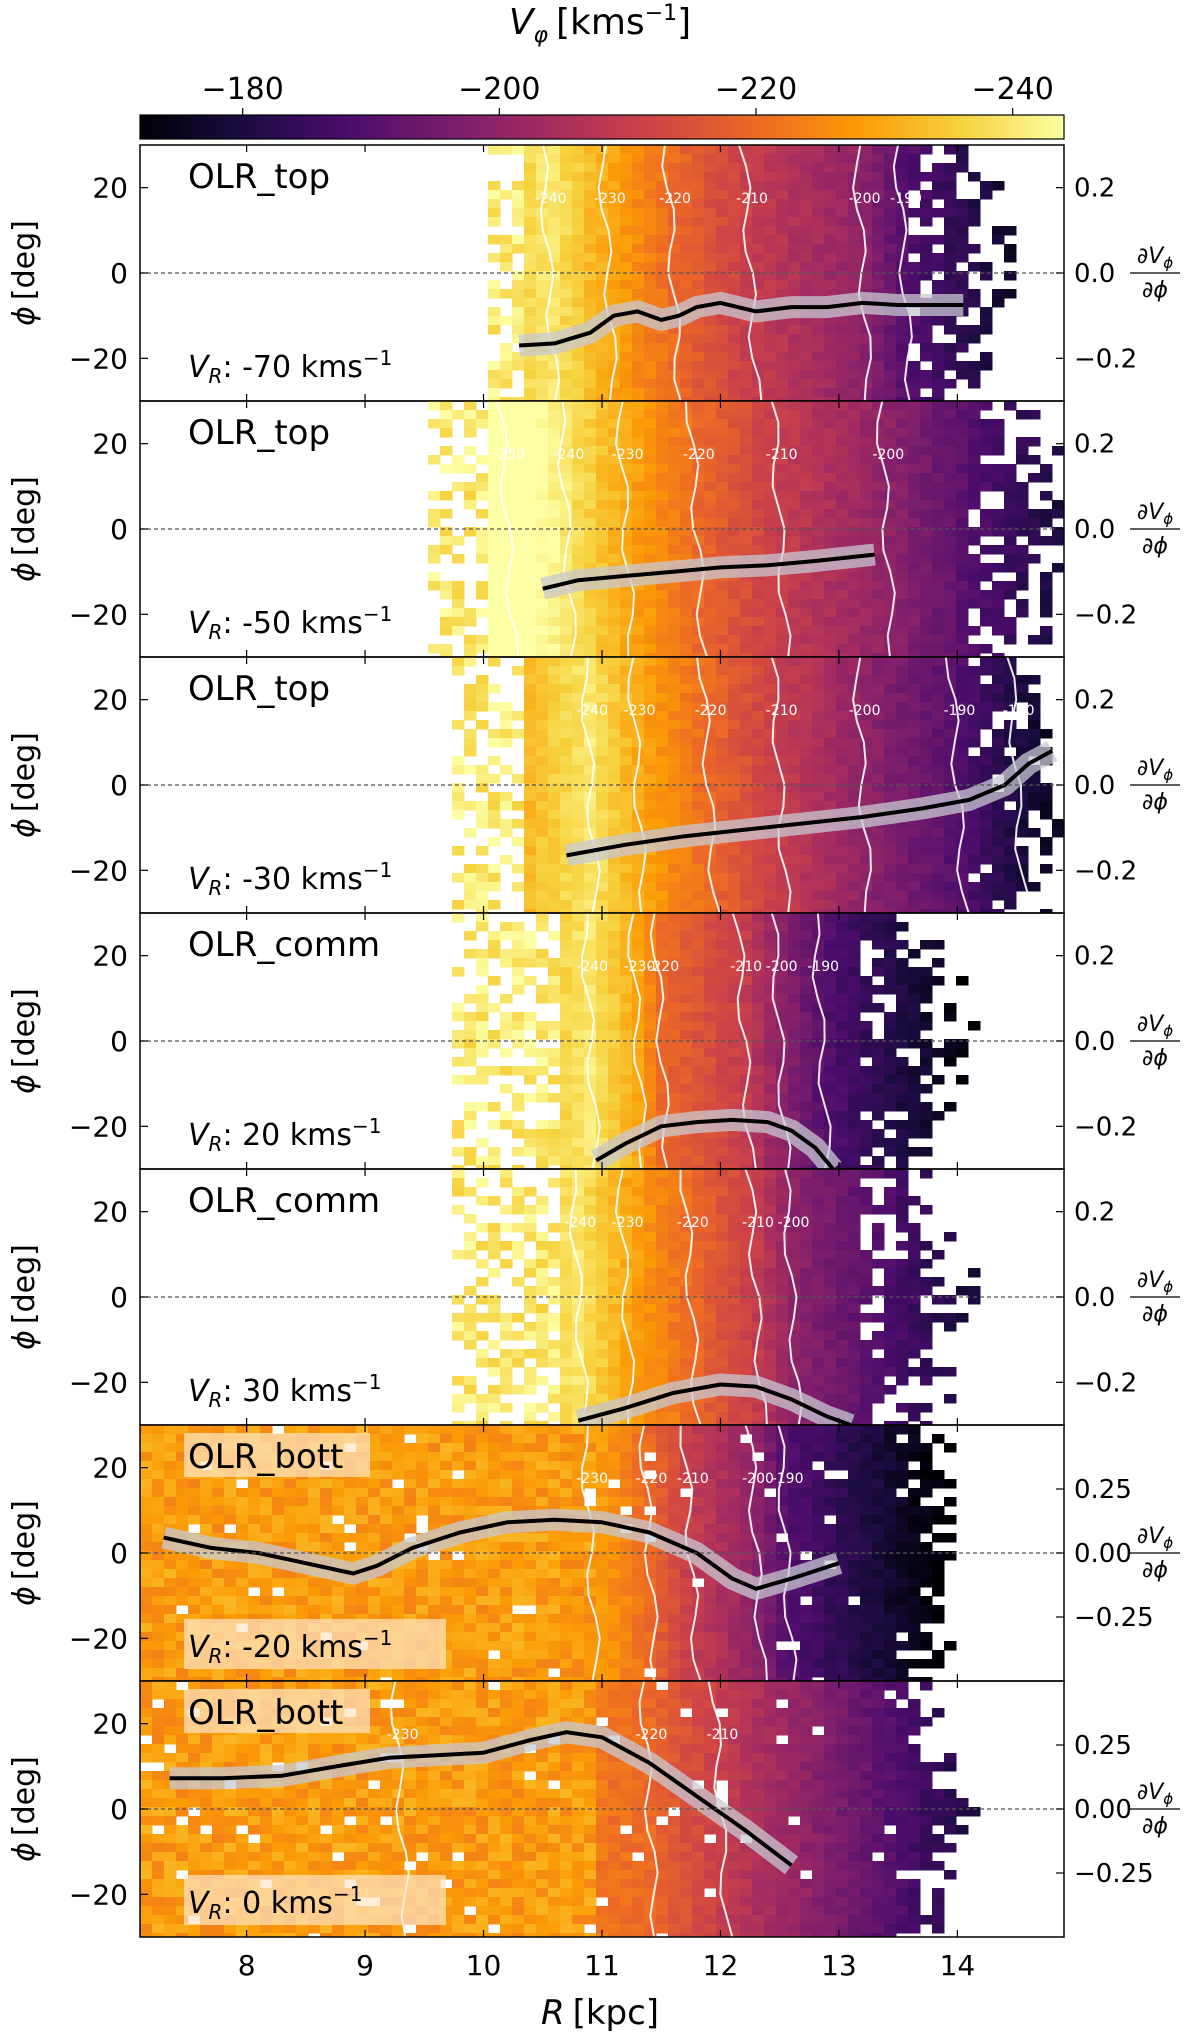  What do you see at coordinates (119, 273) in the screenshot?
I see `y-tick-label: 0` at bounding box center [119, 273].